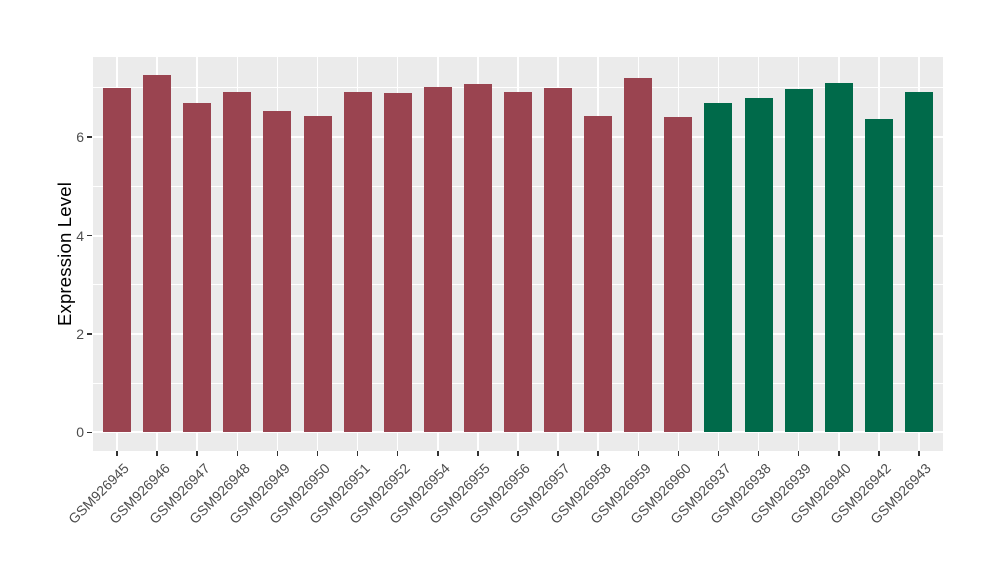 The image size is (1000, 580). I want to click on bar-GSM926945, so click(117, 260).